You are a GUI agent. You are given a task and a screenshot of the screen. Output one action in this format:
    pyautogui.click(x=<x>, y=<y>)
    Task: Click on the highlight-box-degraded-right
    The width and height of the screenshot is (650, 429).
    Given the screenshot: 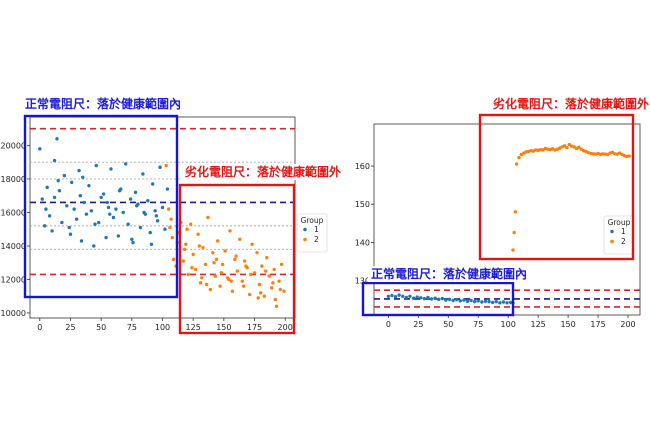 What is the action you would take?
    pyautogui.click(x=556, y=187)
    